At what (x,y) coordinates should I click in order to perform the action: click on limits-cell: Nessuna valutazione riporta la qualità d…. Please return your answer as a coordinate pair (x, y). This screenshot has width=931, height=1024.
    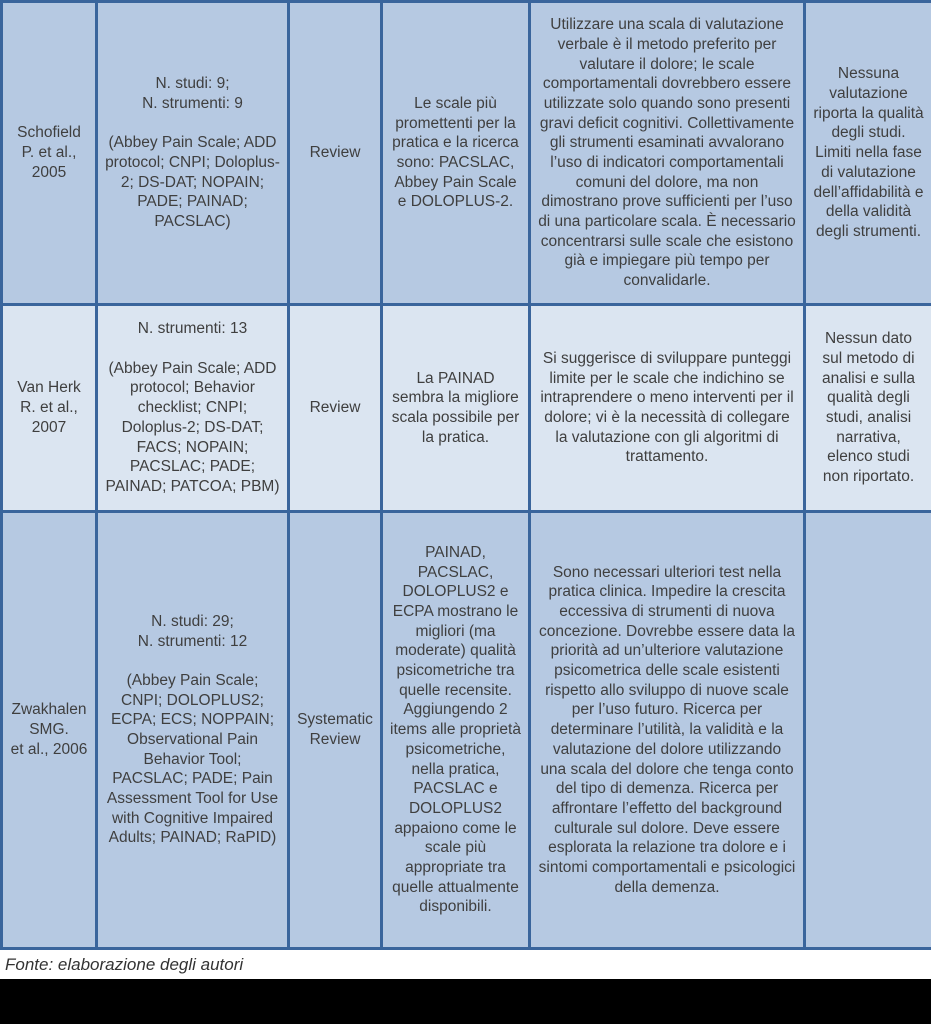
    Looking at the image, I should click on (867, 153).